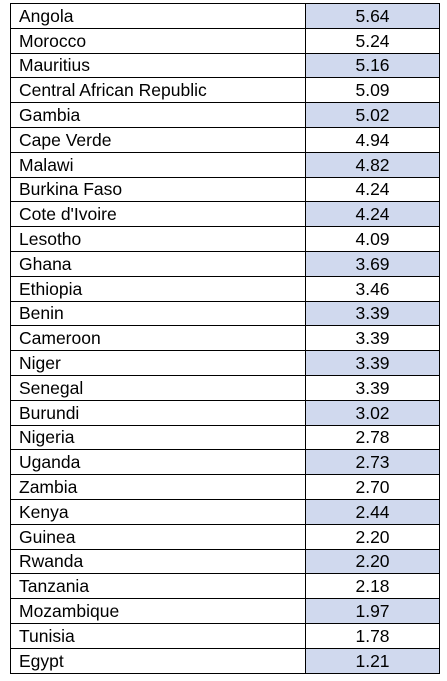  Describe the element at coordinates (158, 611) in the screenshot. I see `country-cell: Mozambique` at that location.